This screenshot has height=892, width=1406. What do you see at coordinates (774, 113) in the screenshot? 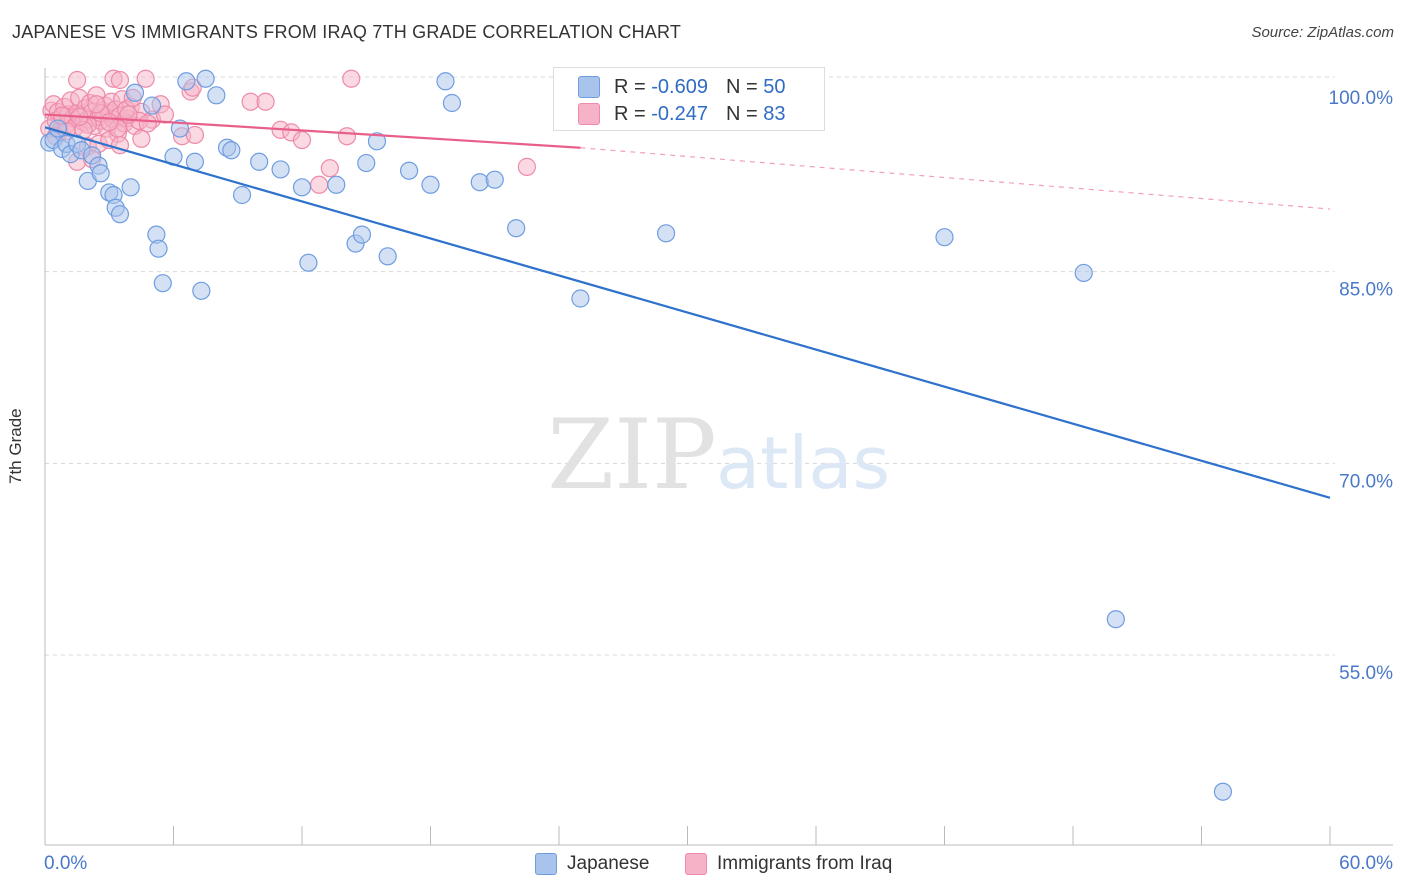
I see `iraq-n-value: 83` at bounding box center [774, 113].